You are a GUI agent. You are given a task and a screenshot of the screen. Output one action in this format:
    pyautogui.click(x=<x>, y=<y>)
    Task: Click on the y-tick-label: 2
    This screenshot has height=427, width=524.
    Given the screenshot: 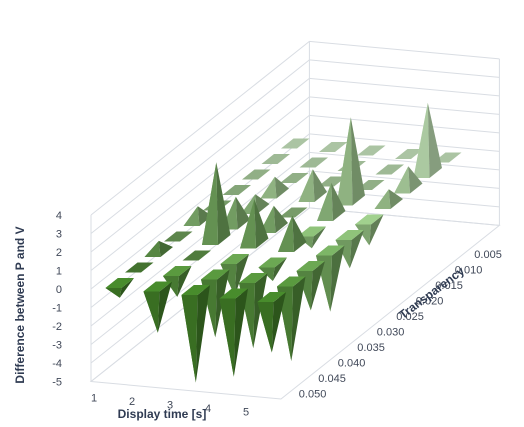 What is the action you would take?
    pyautogui.click(x=59, y=253)
    